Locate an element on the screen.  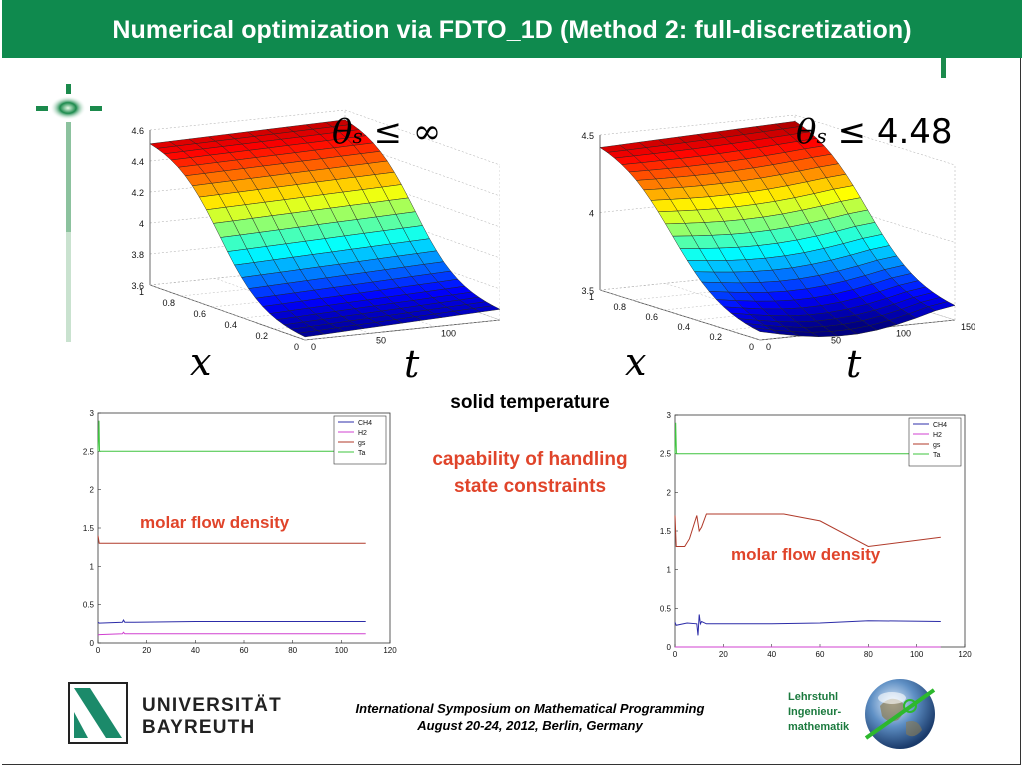
chair-line-1: Lehrstuhl is located at coordinates (813, 697).